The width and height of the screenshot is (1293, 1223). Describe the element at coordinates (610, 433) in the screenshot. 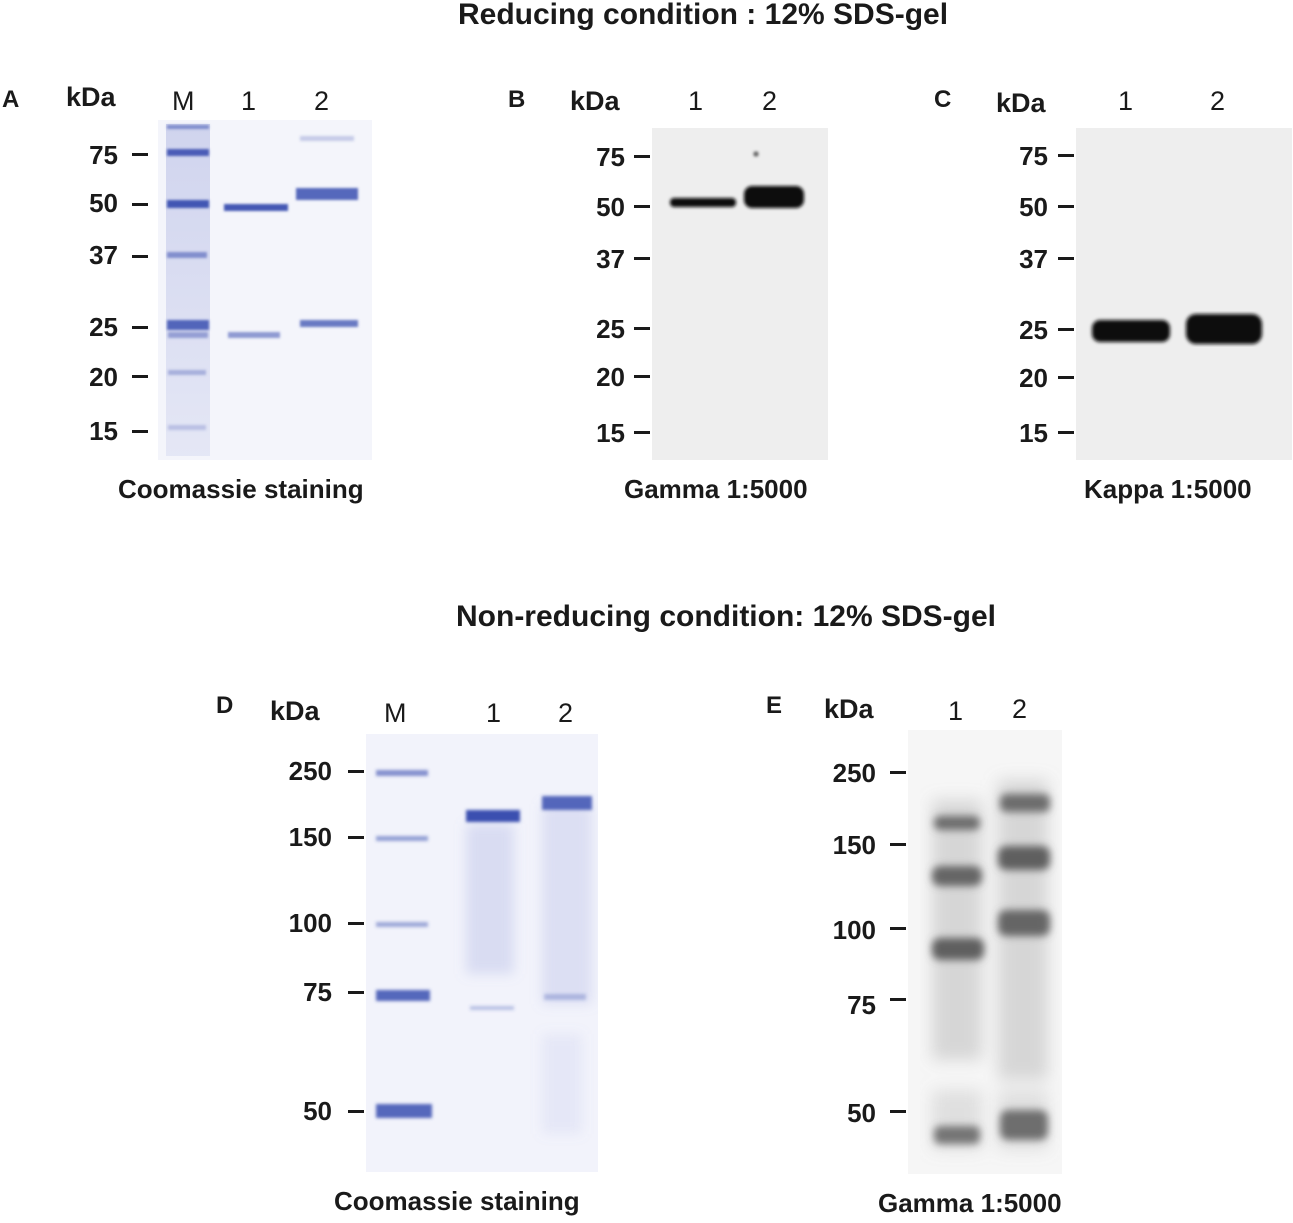

I see `marker-b-15: 15` at that location.